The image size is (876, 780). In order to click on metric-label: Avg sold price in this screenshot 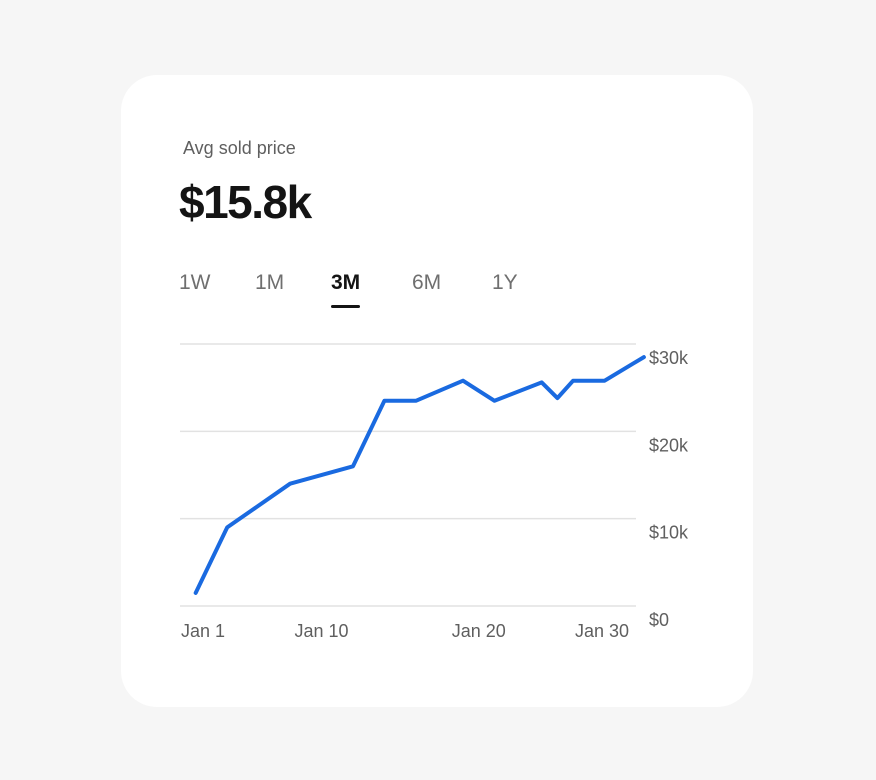, I will do `click(239, 148)`.